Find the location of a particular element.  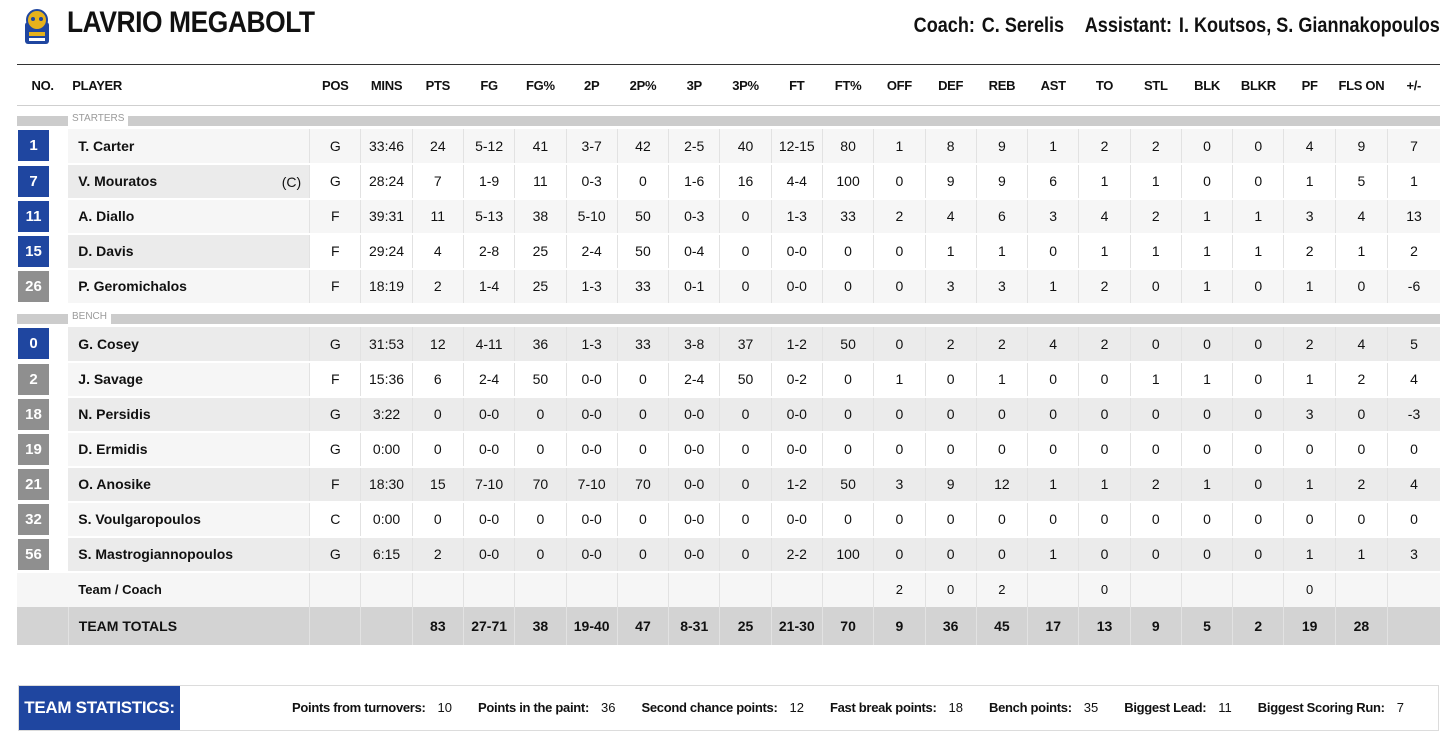

column-header: DEF is located at coordinates (951, 85).